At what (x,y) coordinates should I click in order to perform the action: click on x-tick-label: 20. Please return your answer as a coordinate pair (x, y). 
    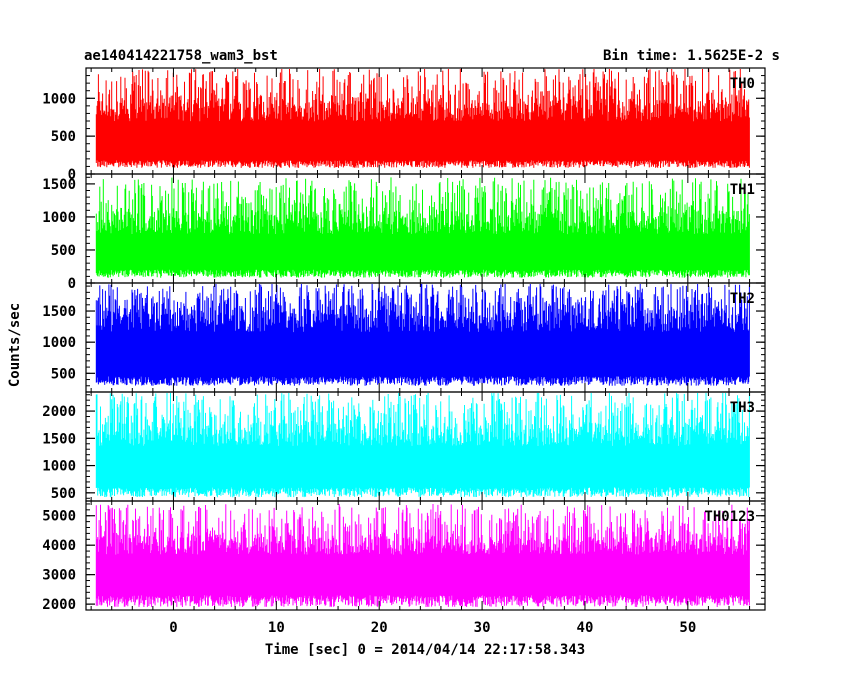
    Looking at the image, I should click on (379, 628).